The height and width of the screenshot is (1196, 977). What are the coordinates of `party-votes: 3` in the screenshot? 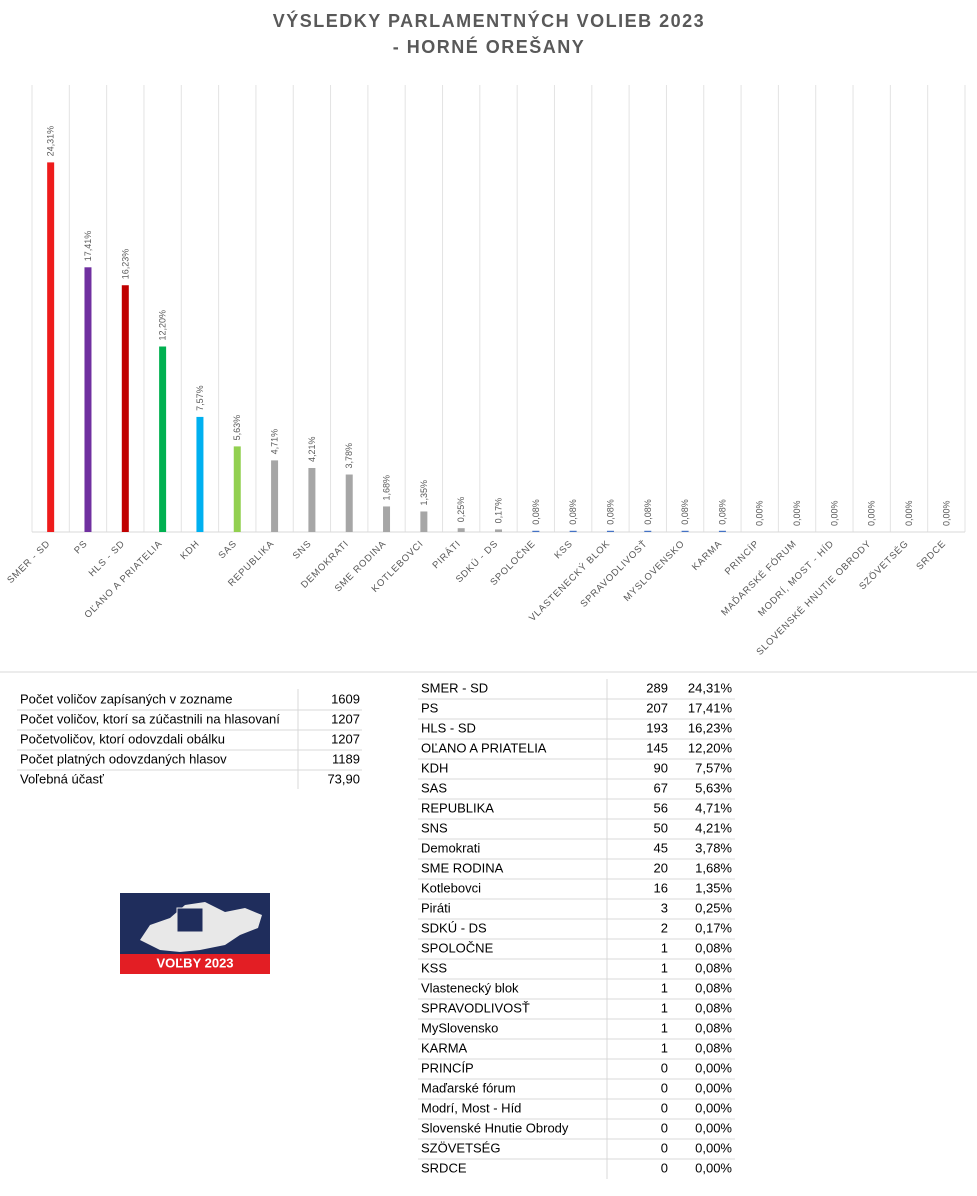 It's located at (664, 907).